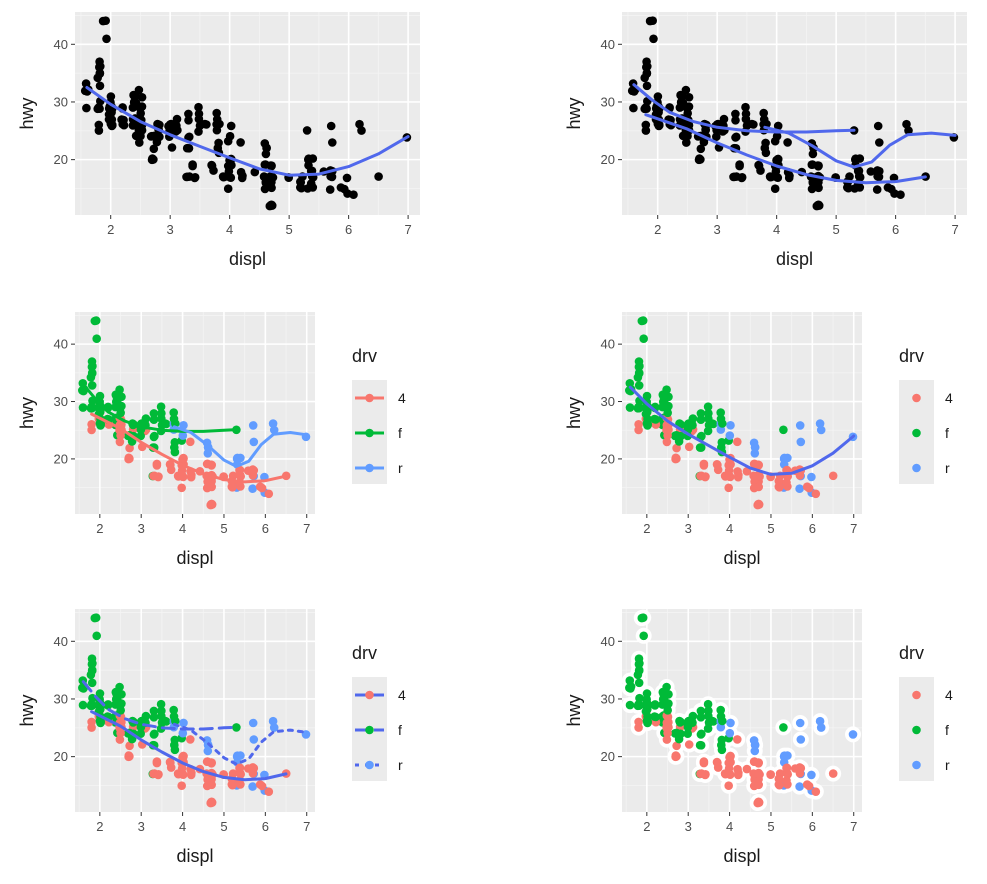 The image size is (987, 884). I want to click on legend: drv 4 f r, so click(379, 415).